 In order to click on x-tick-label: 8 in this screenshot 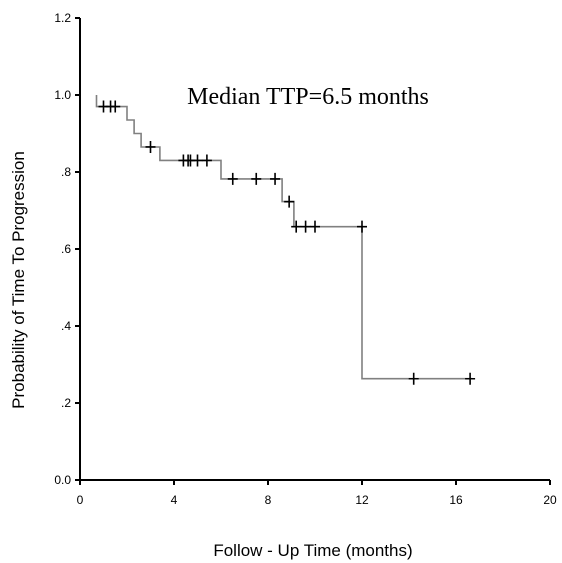, I will do `click(268, 500)`.